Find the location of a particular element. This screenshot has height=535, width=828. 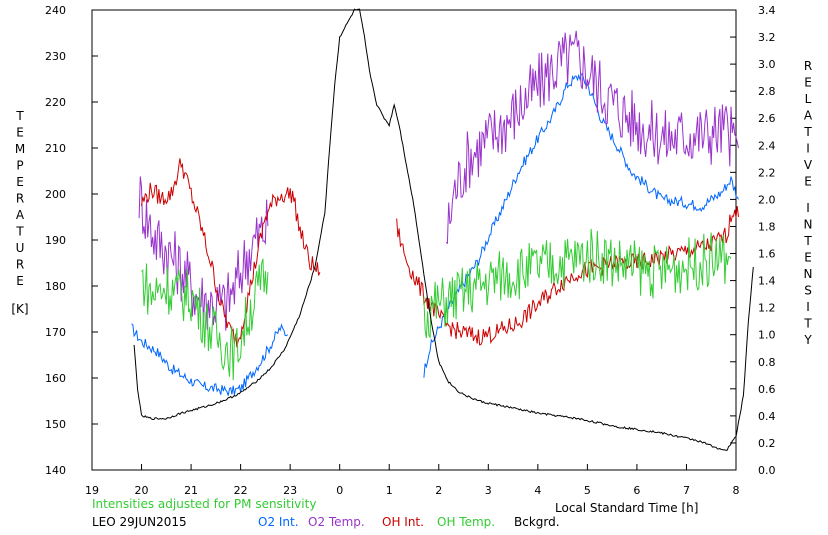

right-tick-label: 0.2 is located at coordinates (767, 443).